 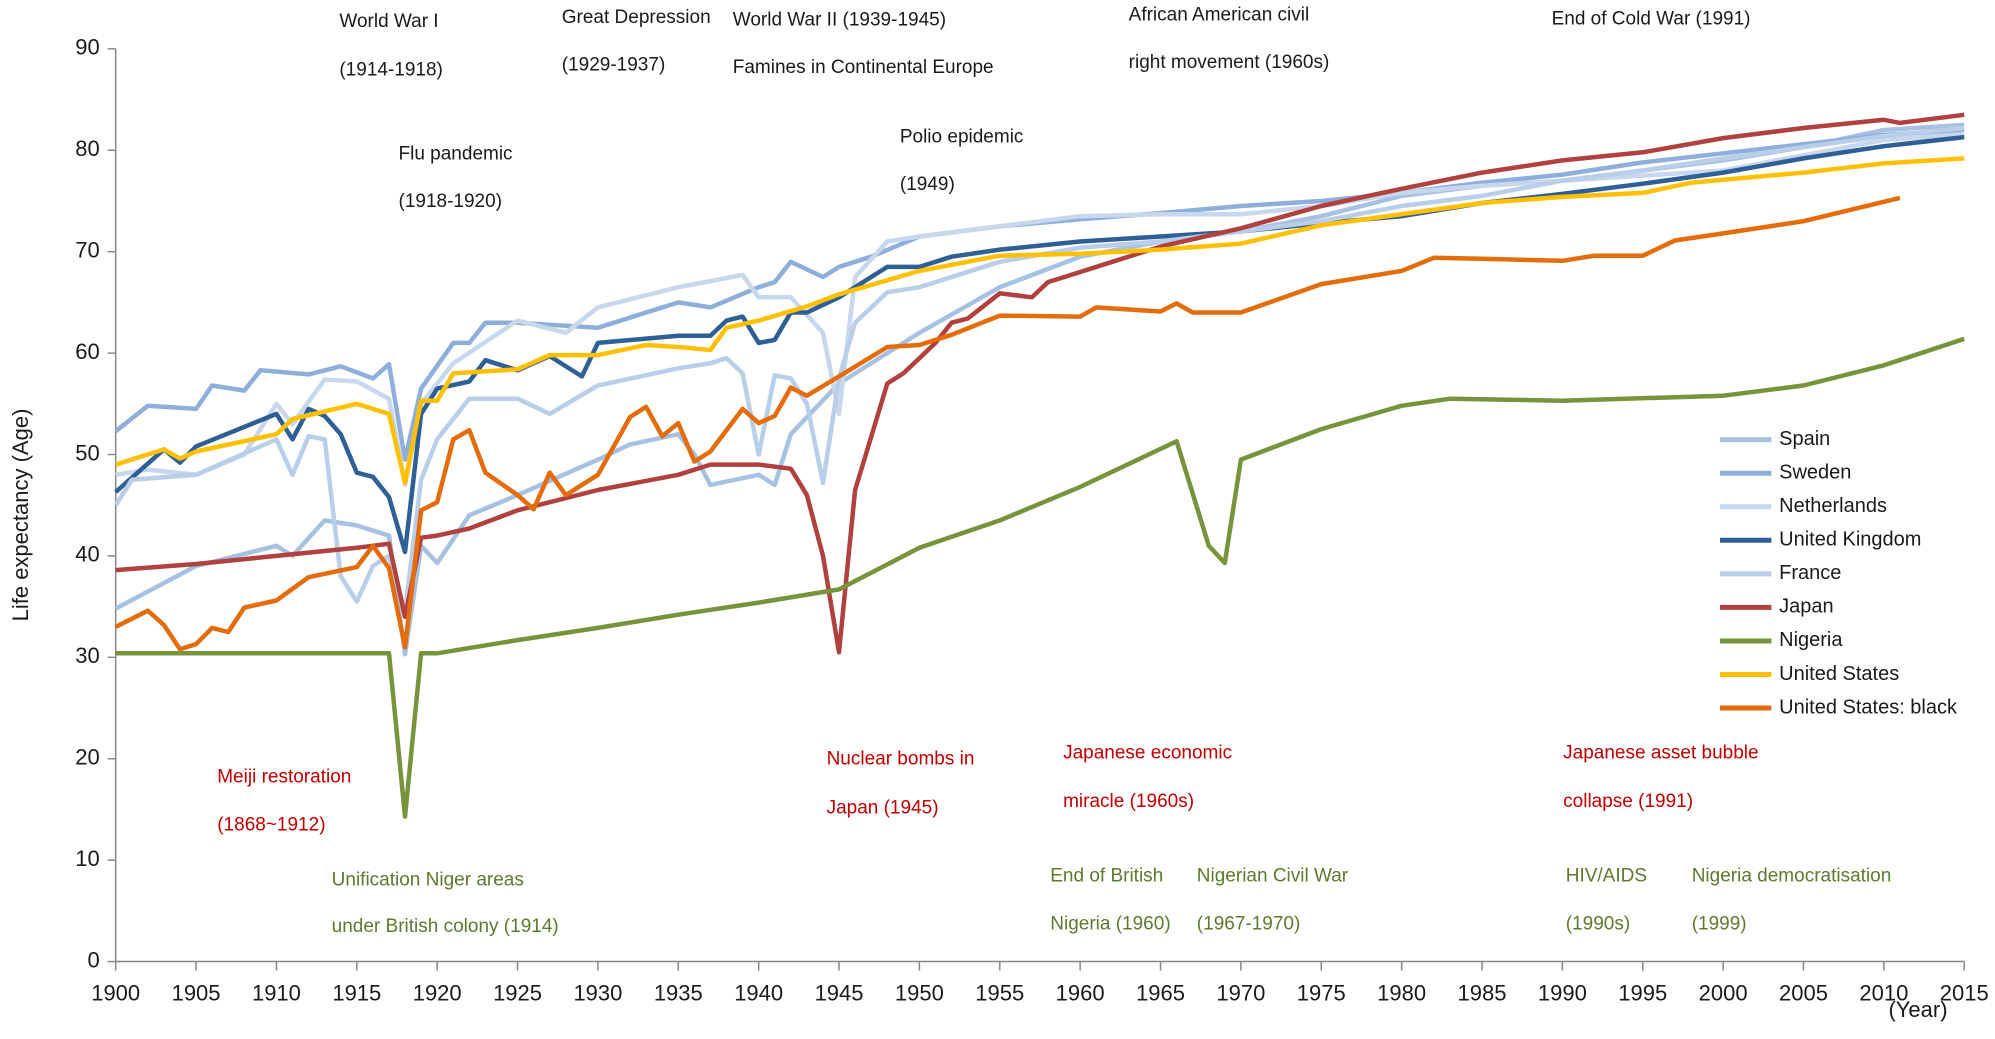 I want to click on x-tick-label: 1990, so click(x=1562, y=992).